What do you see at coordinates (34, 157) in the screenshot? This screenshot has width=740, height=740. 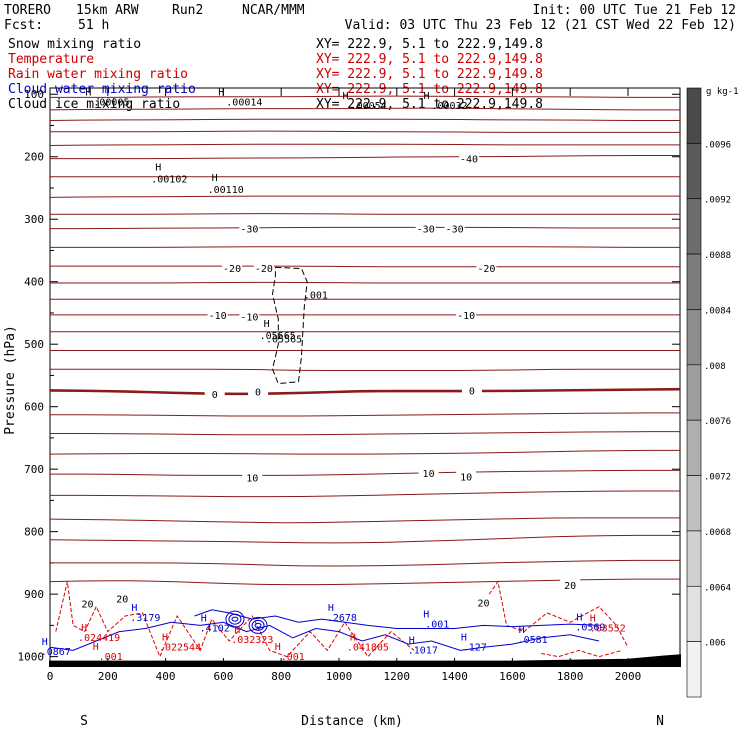 I see `y-tick-label: 200` at bounding box center [34, 157].